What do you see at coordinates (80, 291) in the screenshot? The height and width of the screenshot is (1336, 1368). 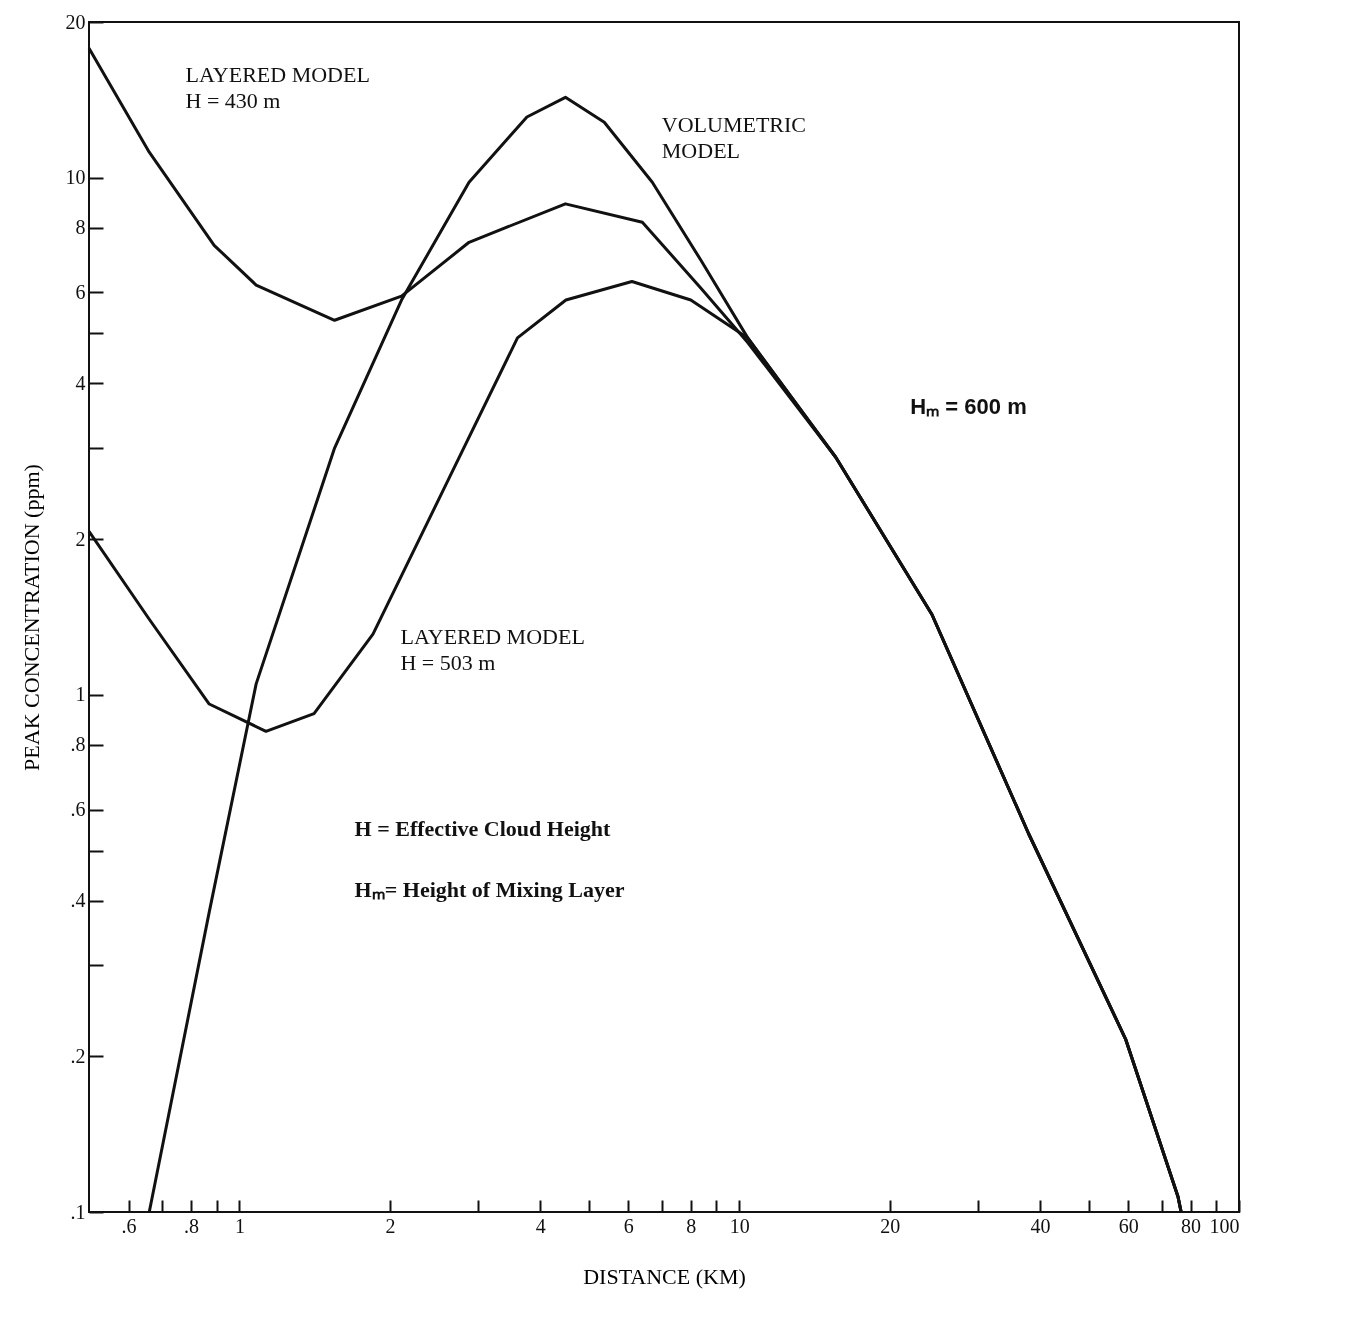 I see `y-tick-label: 6` at bounding box center [80, 291].